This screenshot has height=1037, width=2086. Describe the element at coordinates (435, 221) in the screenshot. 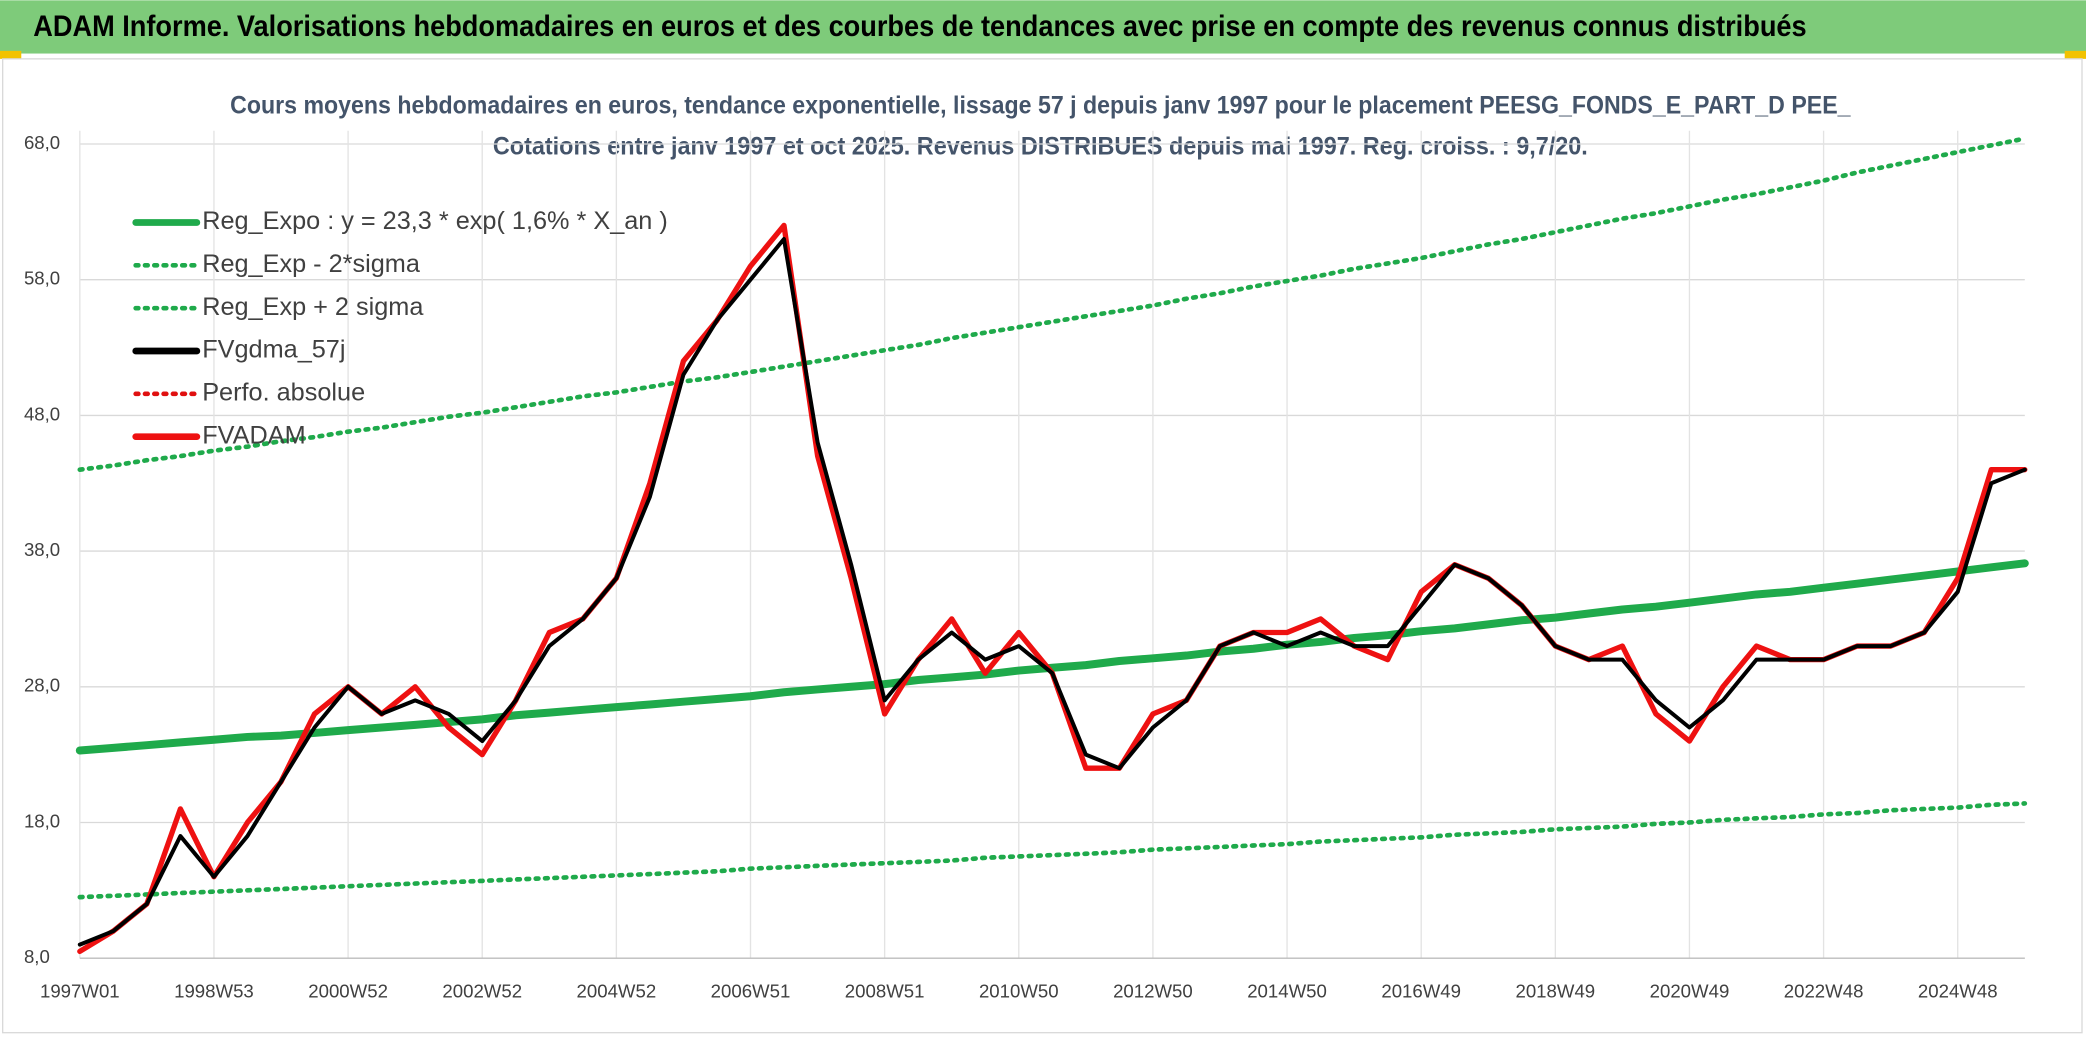

I see `legend-label: Reg_Expo : y = 23,3 * exp( 1,6% * X_an )` at that location.